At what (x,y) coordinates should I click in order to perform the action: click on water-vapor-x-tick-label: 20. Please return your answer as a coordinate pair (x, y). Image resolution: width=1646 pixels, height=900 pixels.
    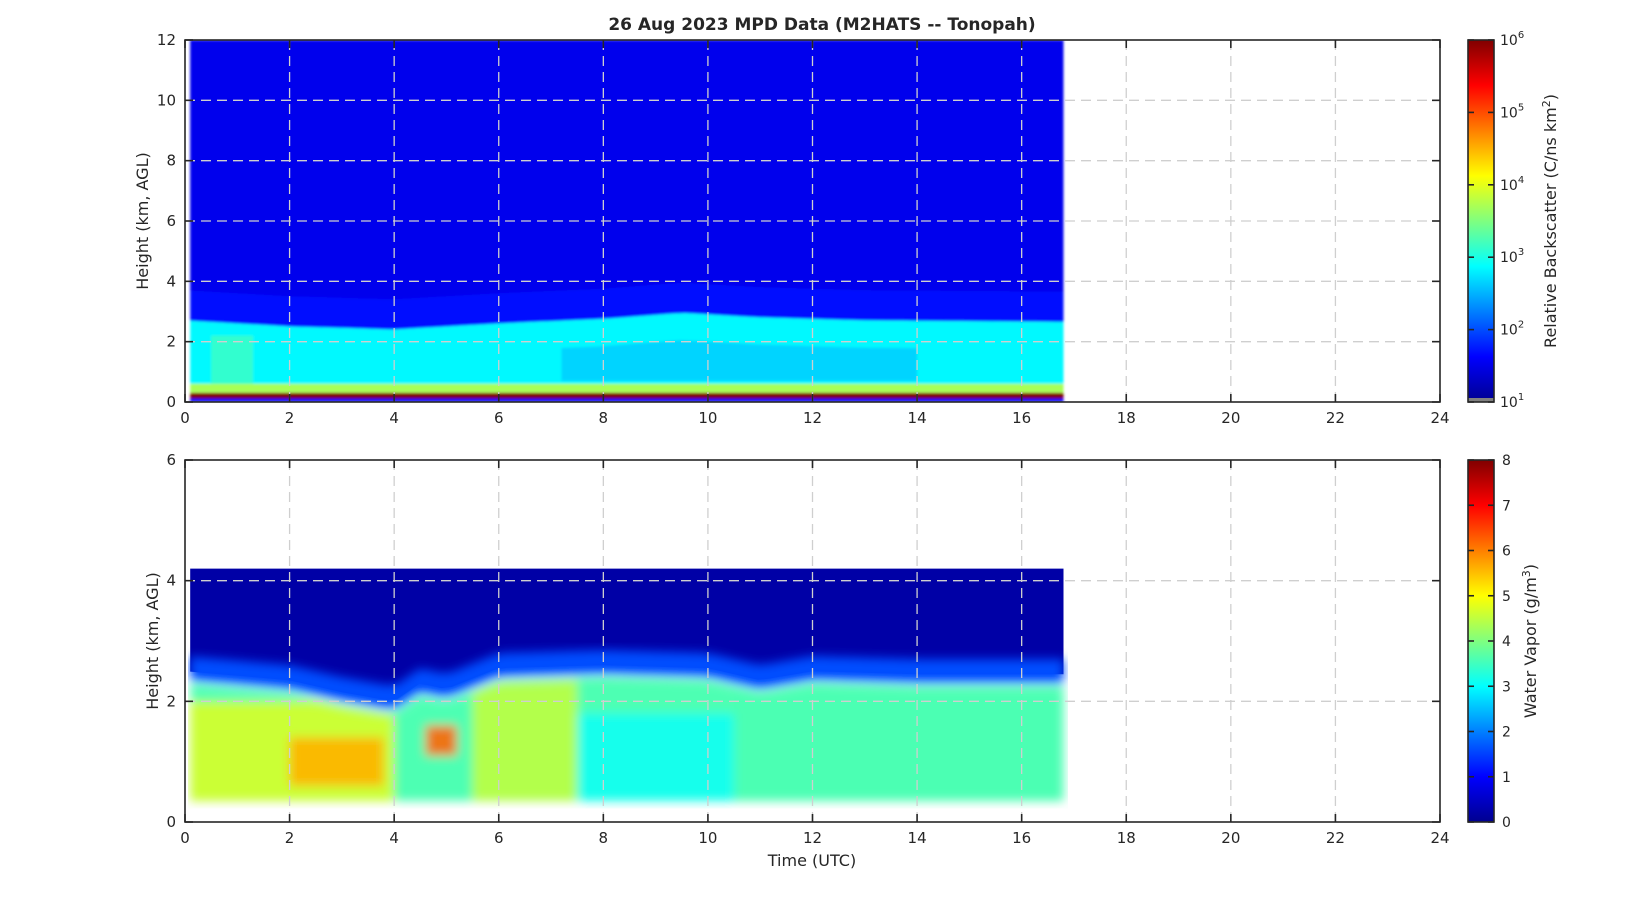
    Looking at the image, I should click on (1230, 838).